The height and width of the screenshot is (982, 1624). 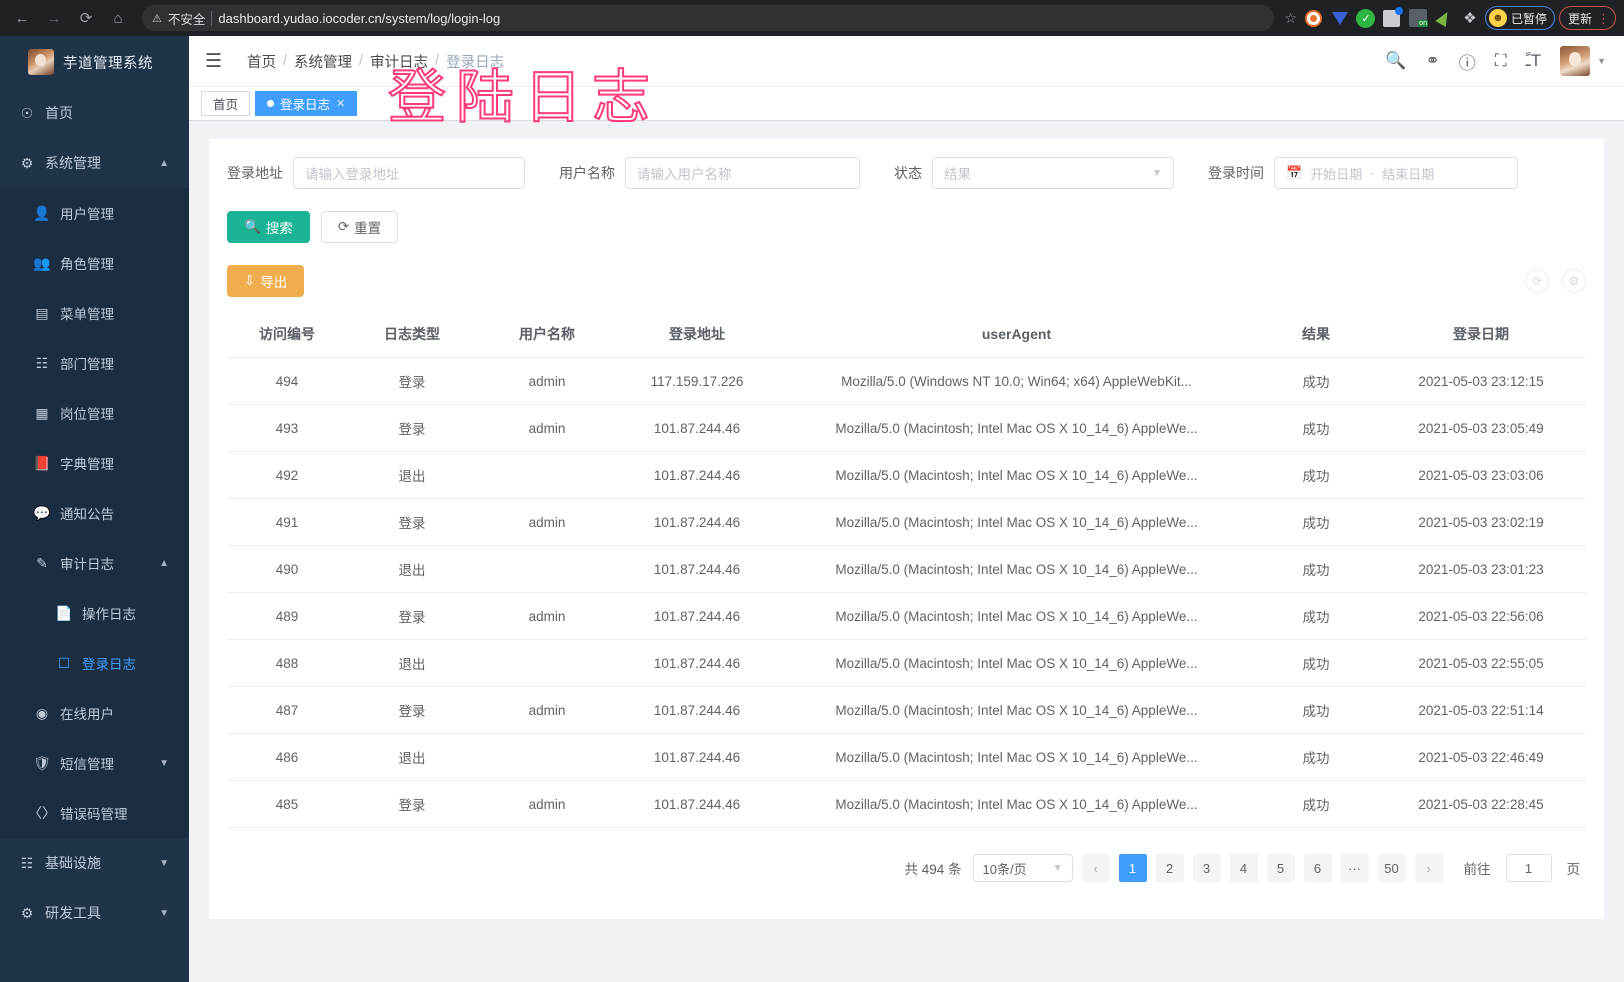 I want to click on hamburger-icon: ☰, so click(x=214, y=61).